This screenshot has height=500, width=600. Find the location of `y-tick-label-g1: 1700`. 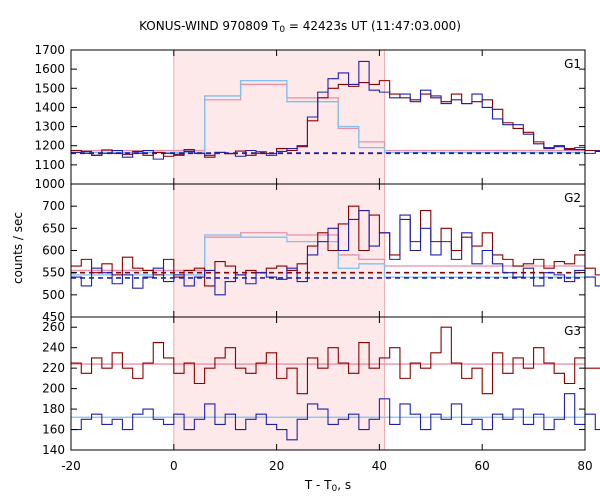

y-tick-label-g1: 1700 is located at coordinates (49, 50).